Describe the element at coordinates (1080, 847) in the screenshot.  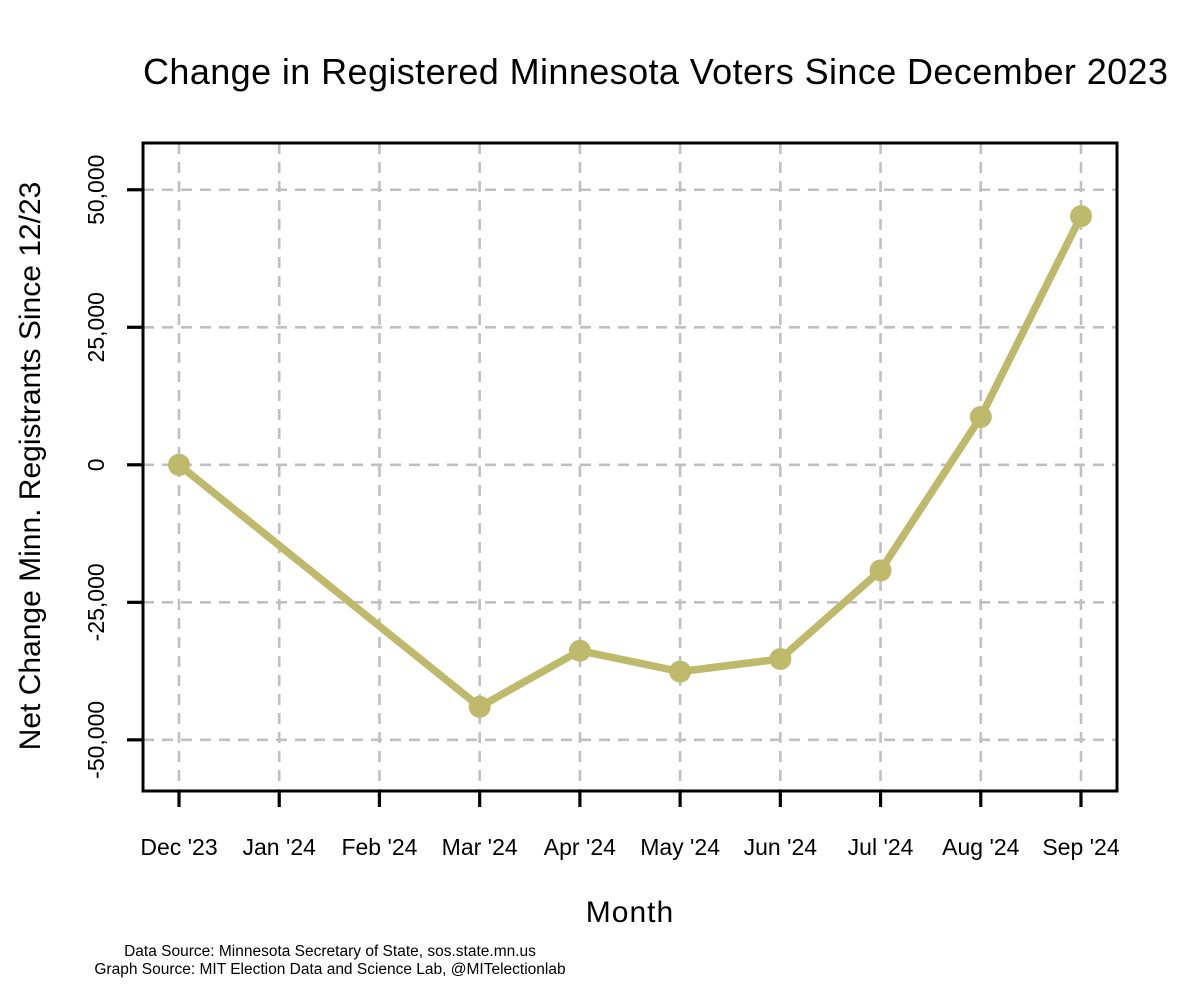
I see `x-tick-label: Sep '24` at that location.